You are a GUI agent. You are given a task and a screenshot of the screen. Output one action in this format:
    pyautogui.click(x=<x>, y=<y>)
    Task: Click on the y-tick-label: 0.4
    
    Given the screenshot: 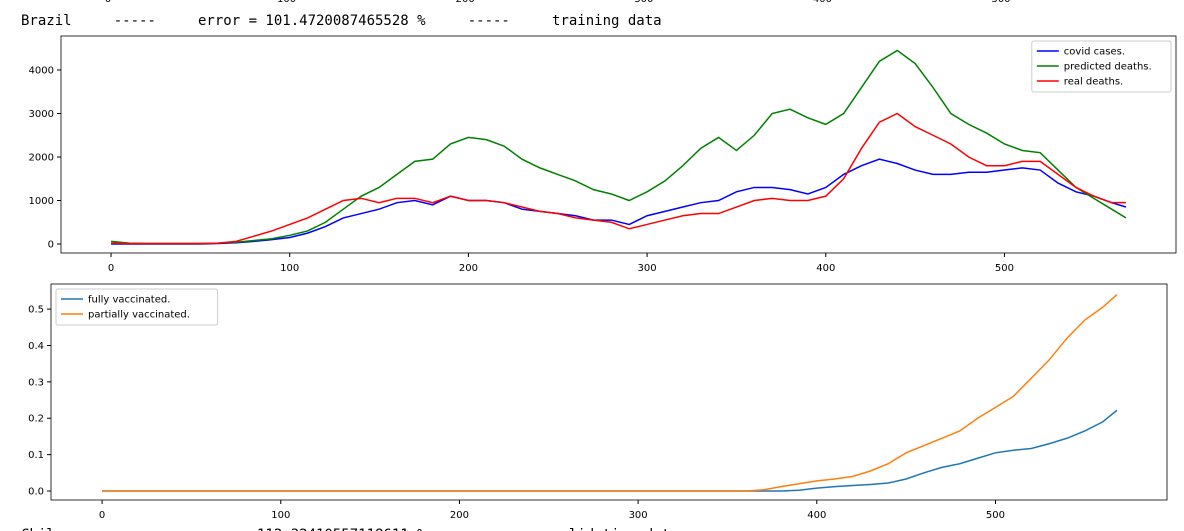 What is the action you would take?
    pyautogui.click(x=36, y=346)
    